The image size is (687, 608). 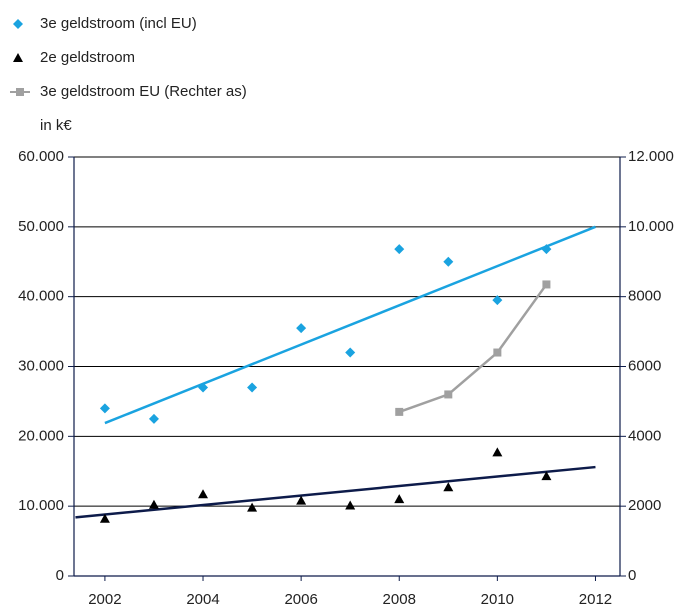 I want to click on y-tick-label: 60.000, so click(x=41, y=156).